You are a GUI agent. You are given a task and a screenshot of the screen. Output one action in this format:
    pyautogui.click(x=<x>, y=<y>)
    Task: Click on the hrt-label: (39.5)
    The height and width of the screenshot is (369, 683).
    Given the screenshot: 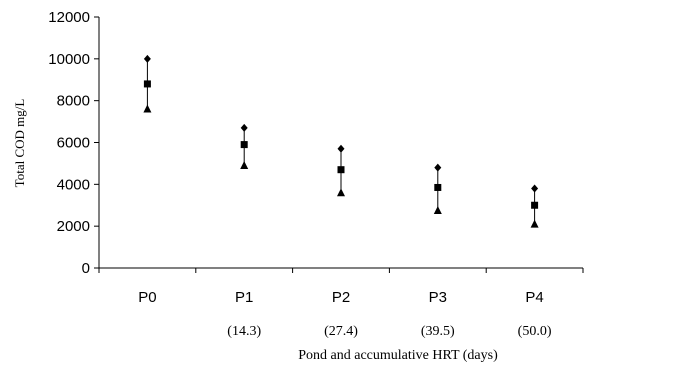 What is the action you would take?
    pyautogui.click(x=438, y=331)
    